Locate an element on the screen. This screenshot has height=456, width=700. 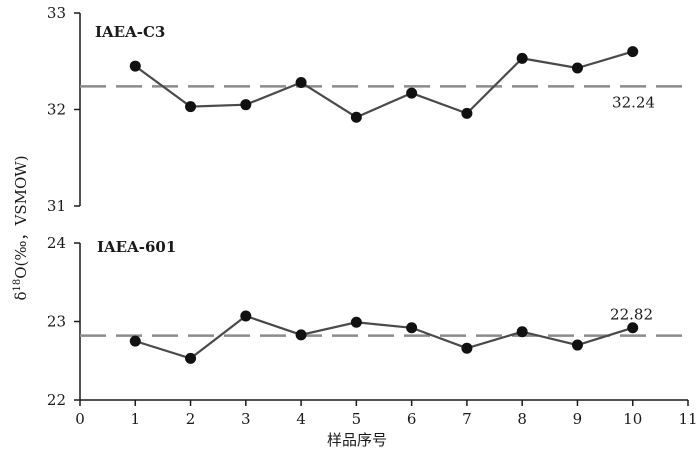
panel-1-y-tick-label: 32 is located at coordinates (56, 110).